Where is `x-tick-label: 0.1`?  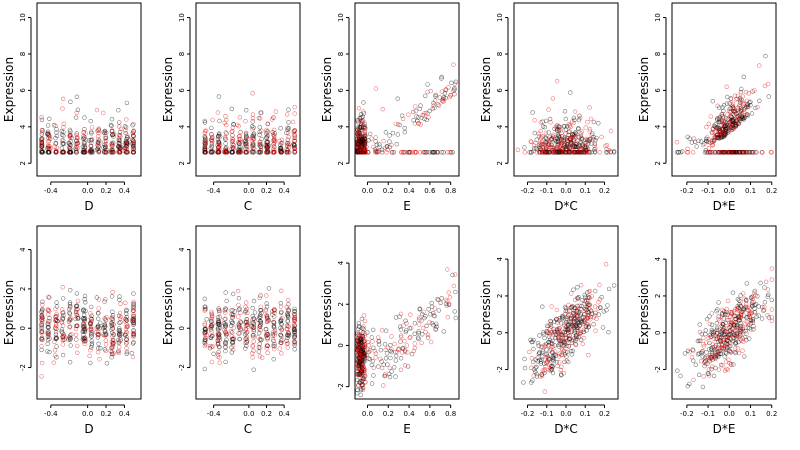
x-tick-label: 0.1 is located at coordinates (585, 191).